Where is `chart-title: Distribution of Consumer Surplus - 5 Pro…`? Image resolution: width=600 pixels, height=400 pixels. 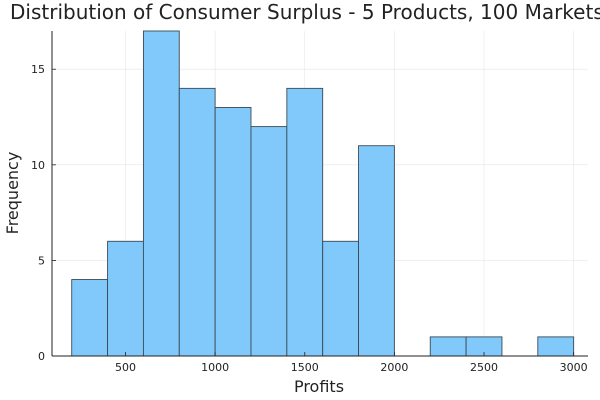 chart-title: Distribution of Consumer Surplus - 5 Pro… is located at coordinates (305, 12).